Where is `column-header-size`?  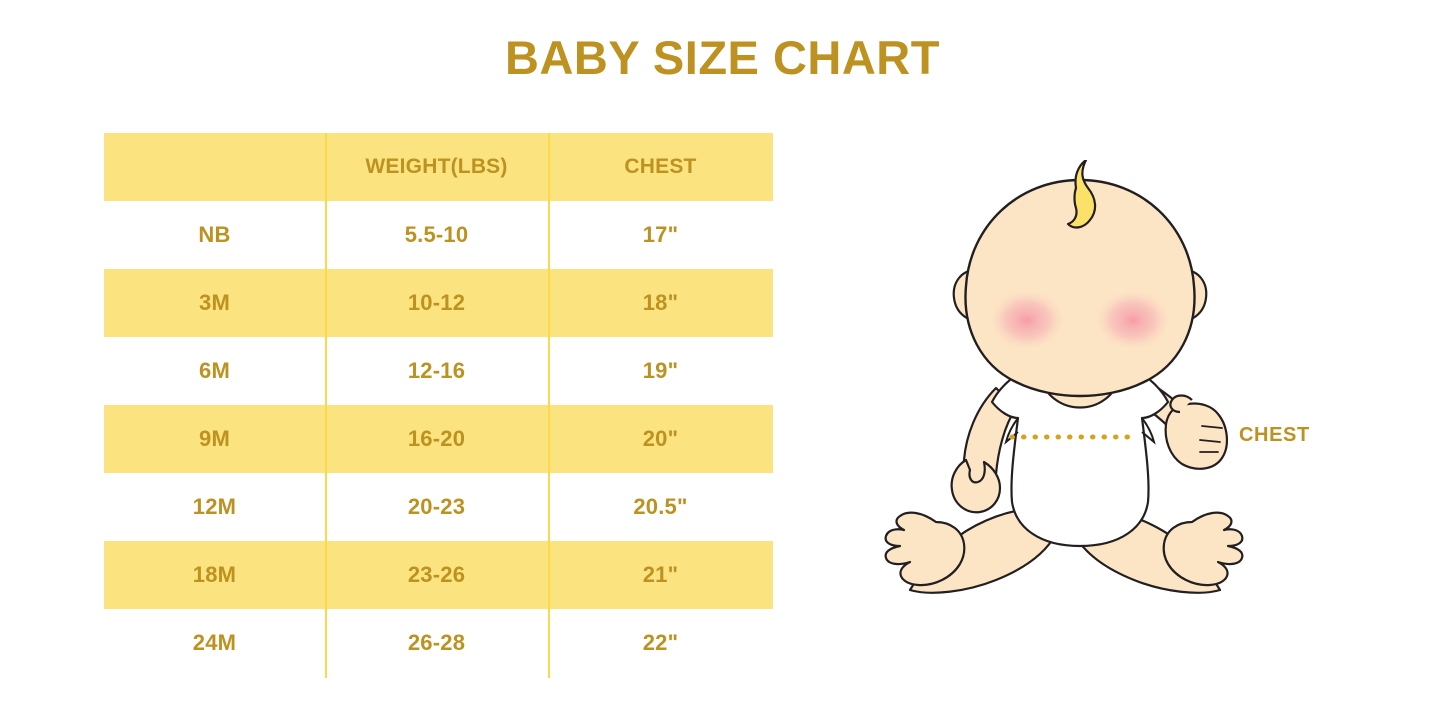 column-header-size is located at coordinates (214, 167).